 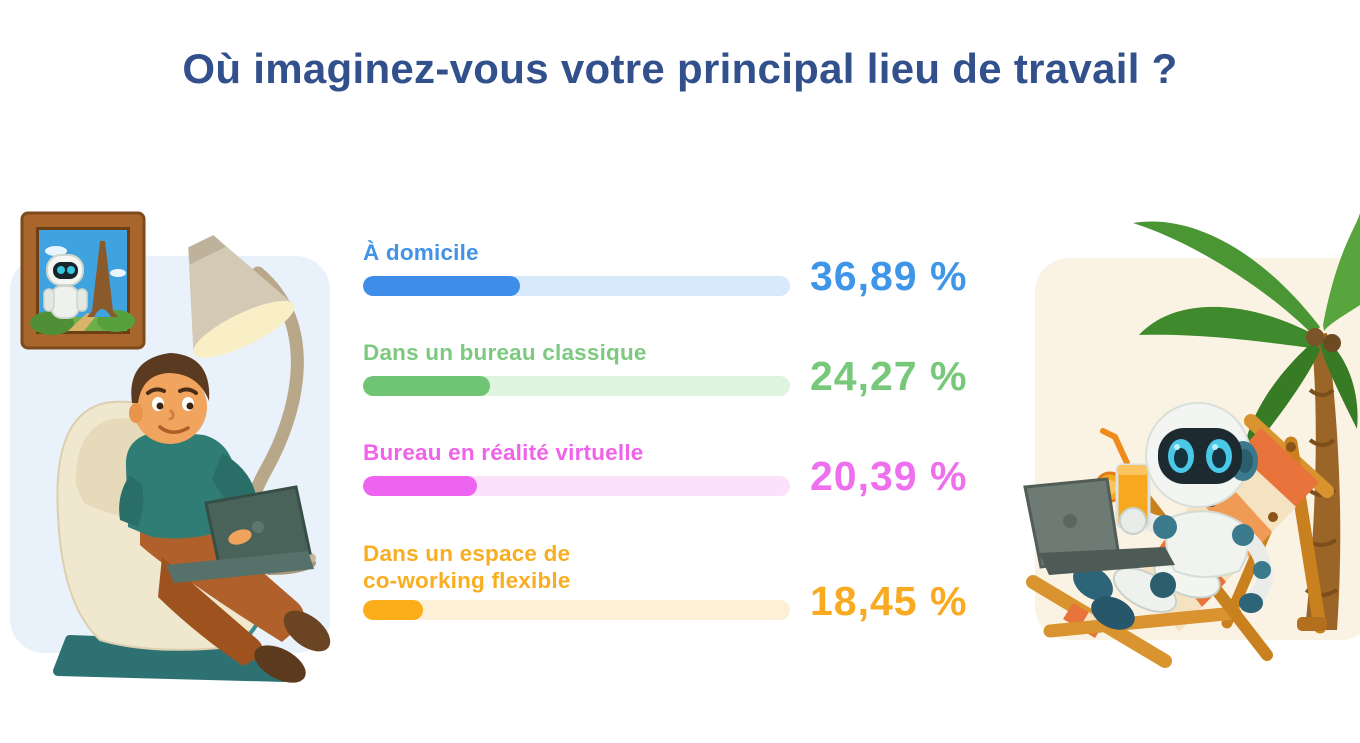 I want to click on man-hair, so click(x=170, y=378).